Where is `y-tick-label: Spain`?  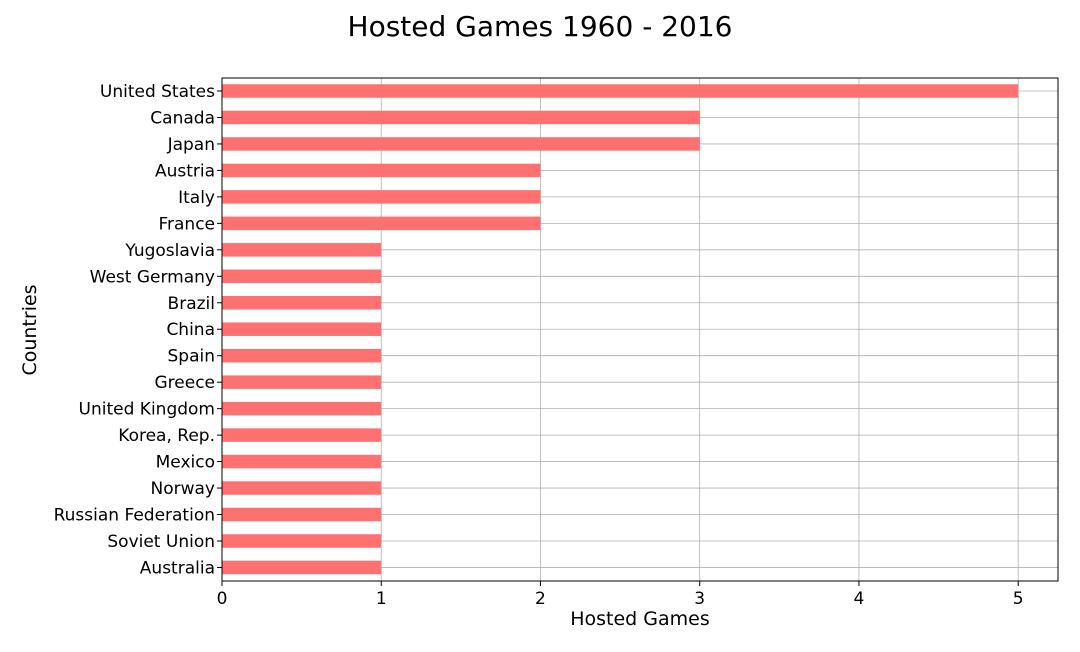 y-tick-label: Spain is located at coordinates (192, 357).